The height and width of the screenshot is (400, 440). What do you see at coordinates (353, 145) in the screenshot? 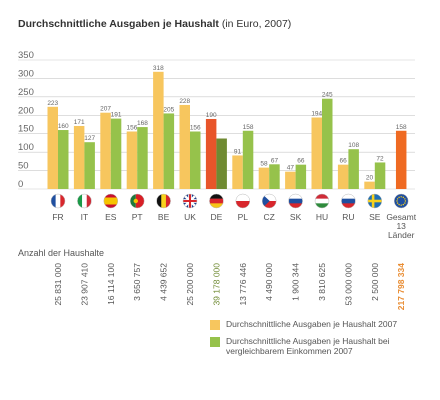
I see `data-label-comparable: 108` at bounding box center [353, 145].